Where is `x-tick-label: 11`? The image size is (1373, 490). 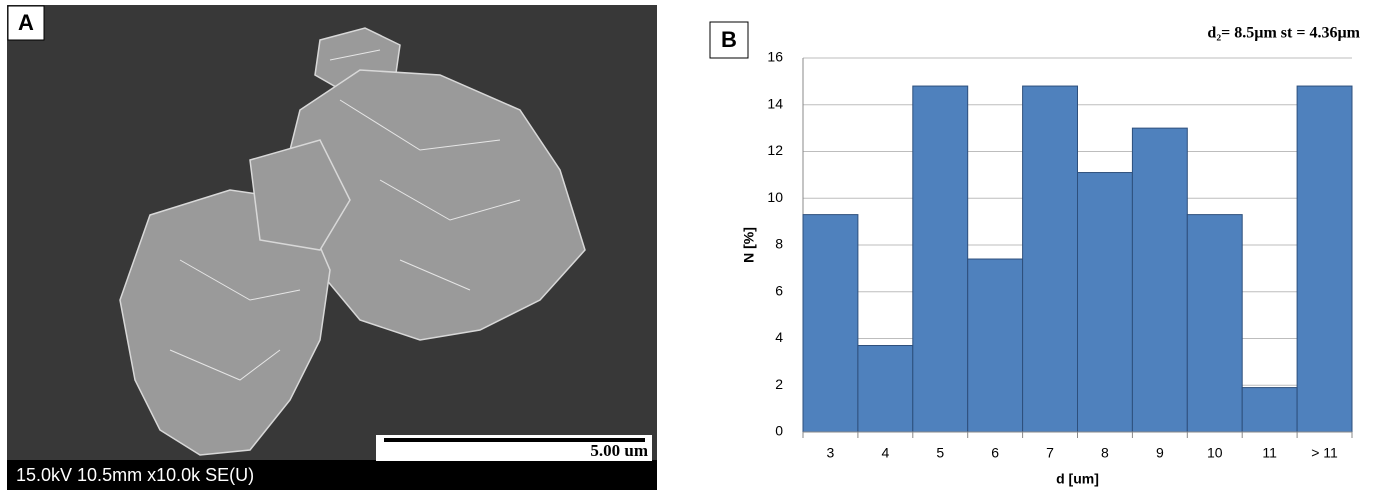 x-tick-label: 11 is located at coordinates (1269, 453).